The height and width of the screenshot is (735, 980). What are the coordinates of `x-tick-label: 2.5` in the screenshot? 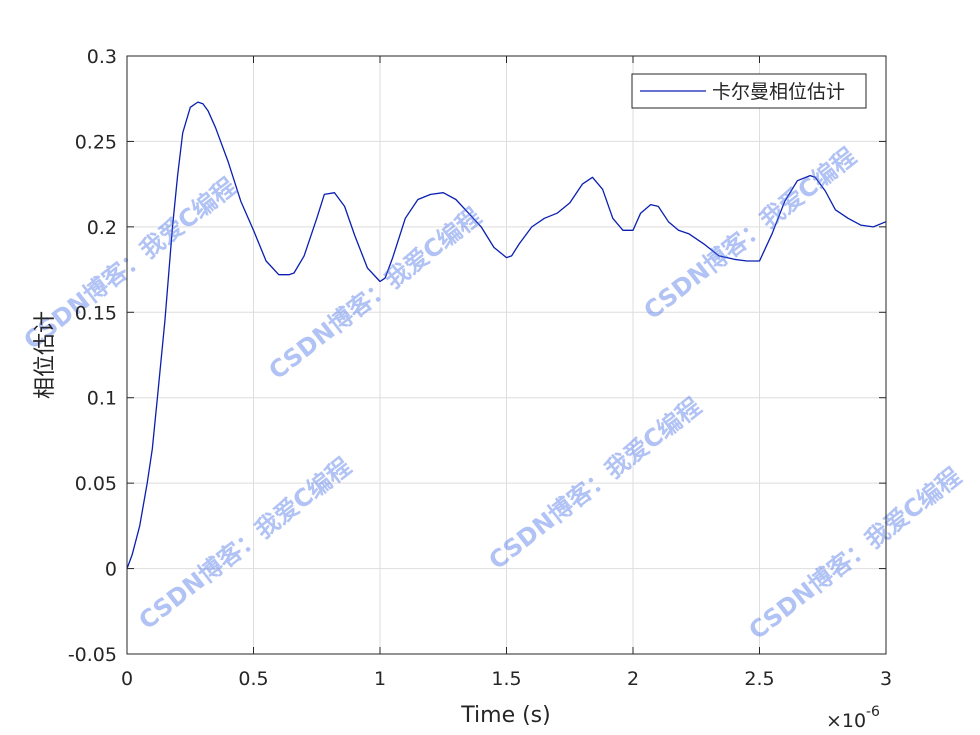 It's located at (759, 679).